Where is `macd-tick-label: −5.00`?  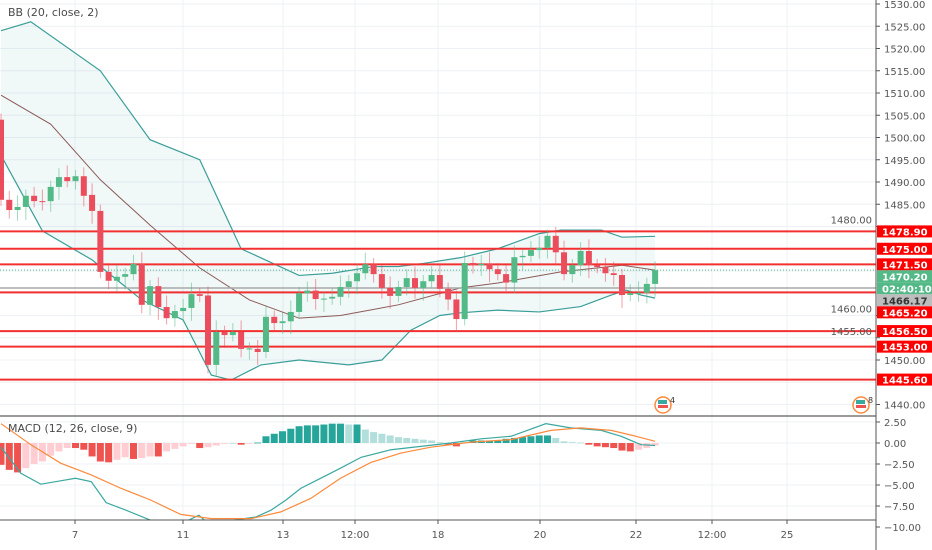 macd-tick-label: −5.00 is located at coordinates (899, 486).